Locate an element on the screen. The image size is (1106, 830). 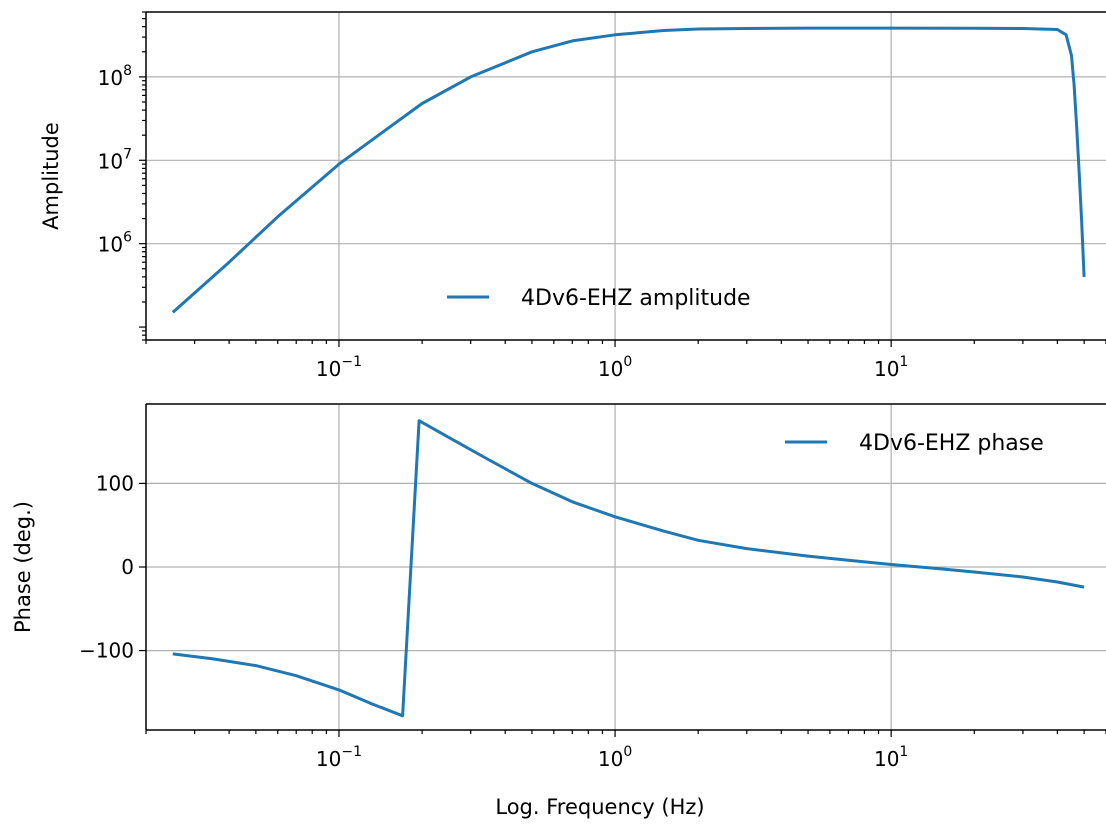
y-tick-label: 10⁸ is located at coordinates (115, 76).